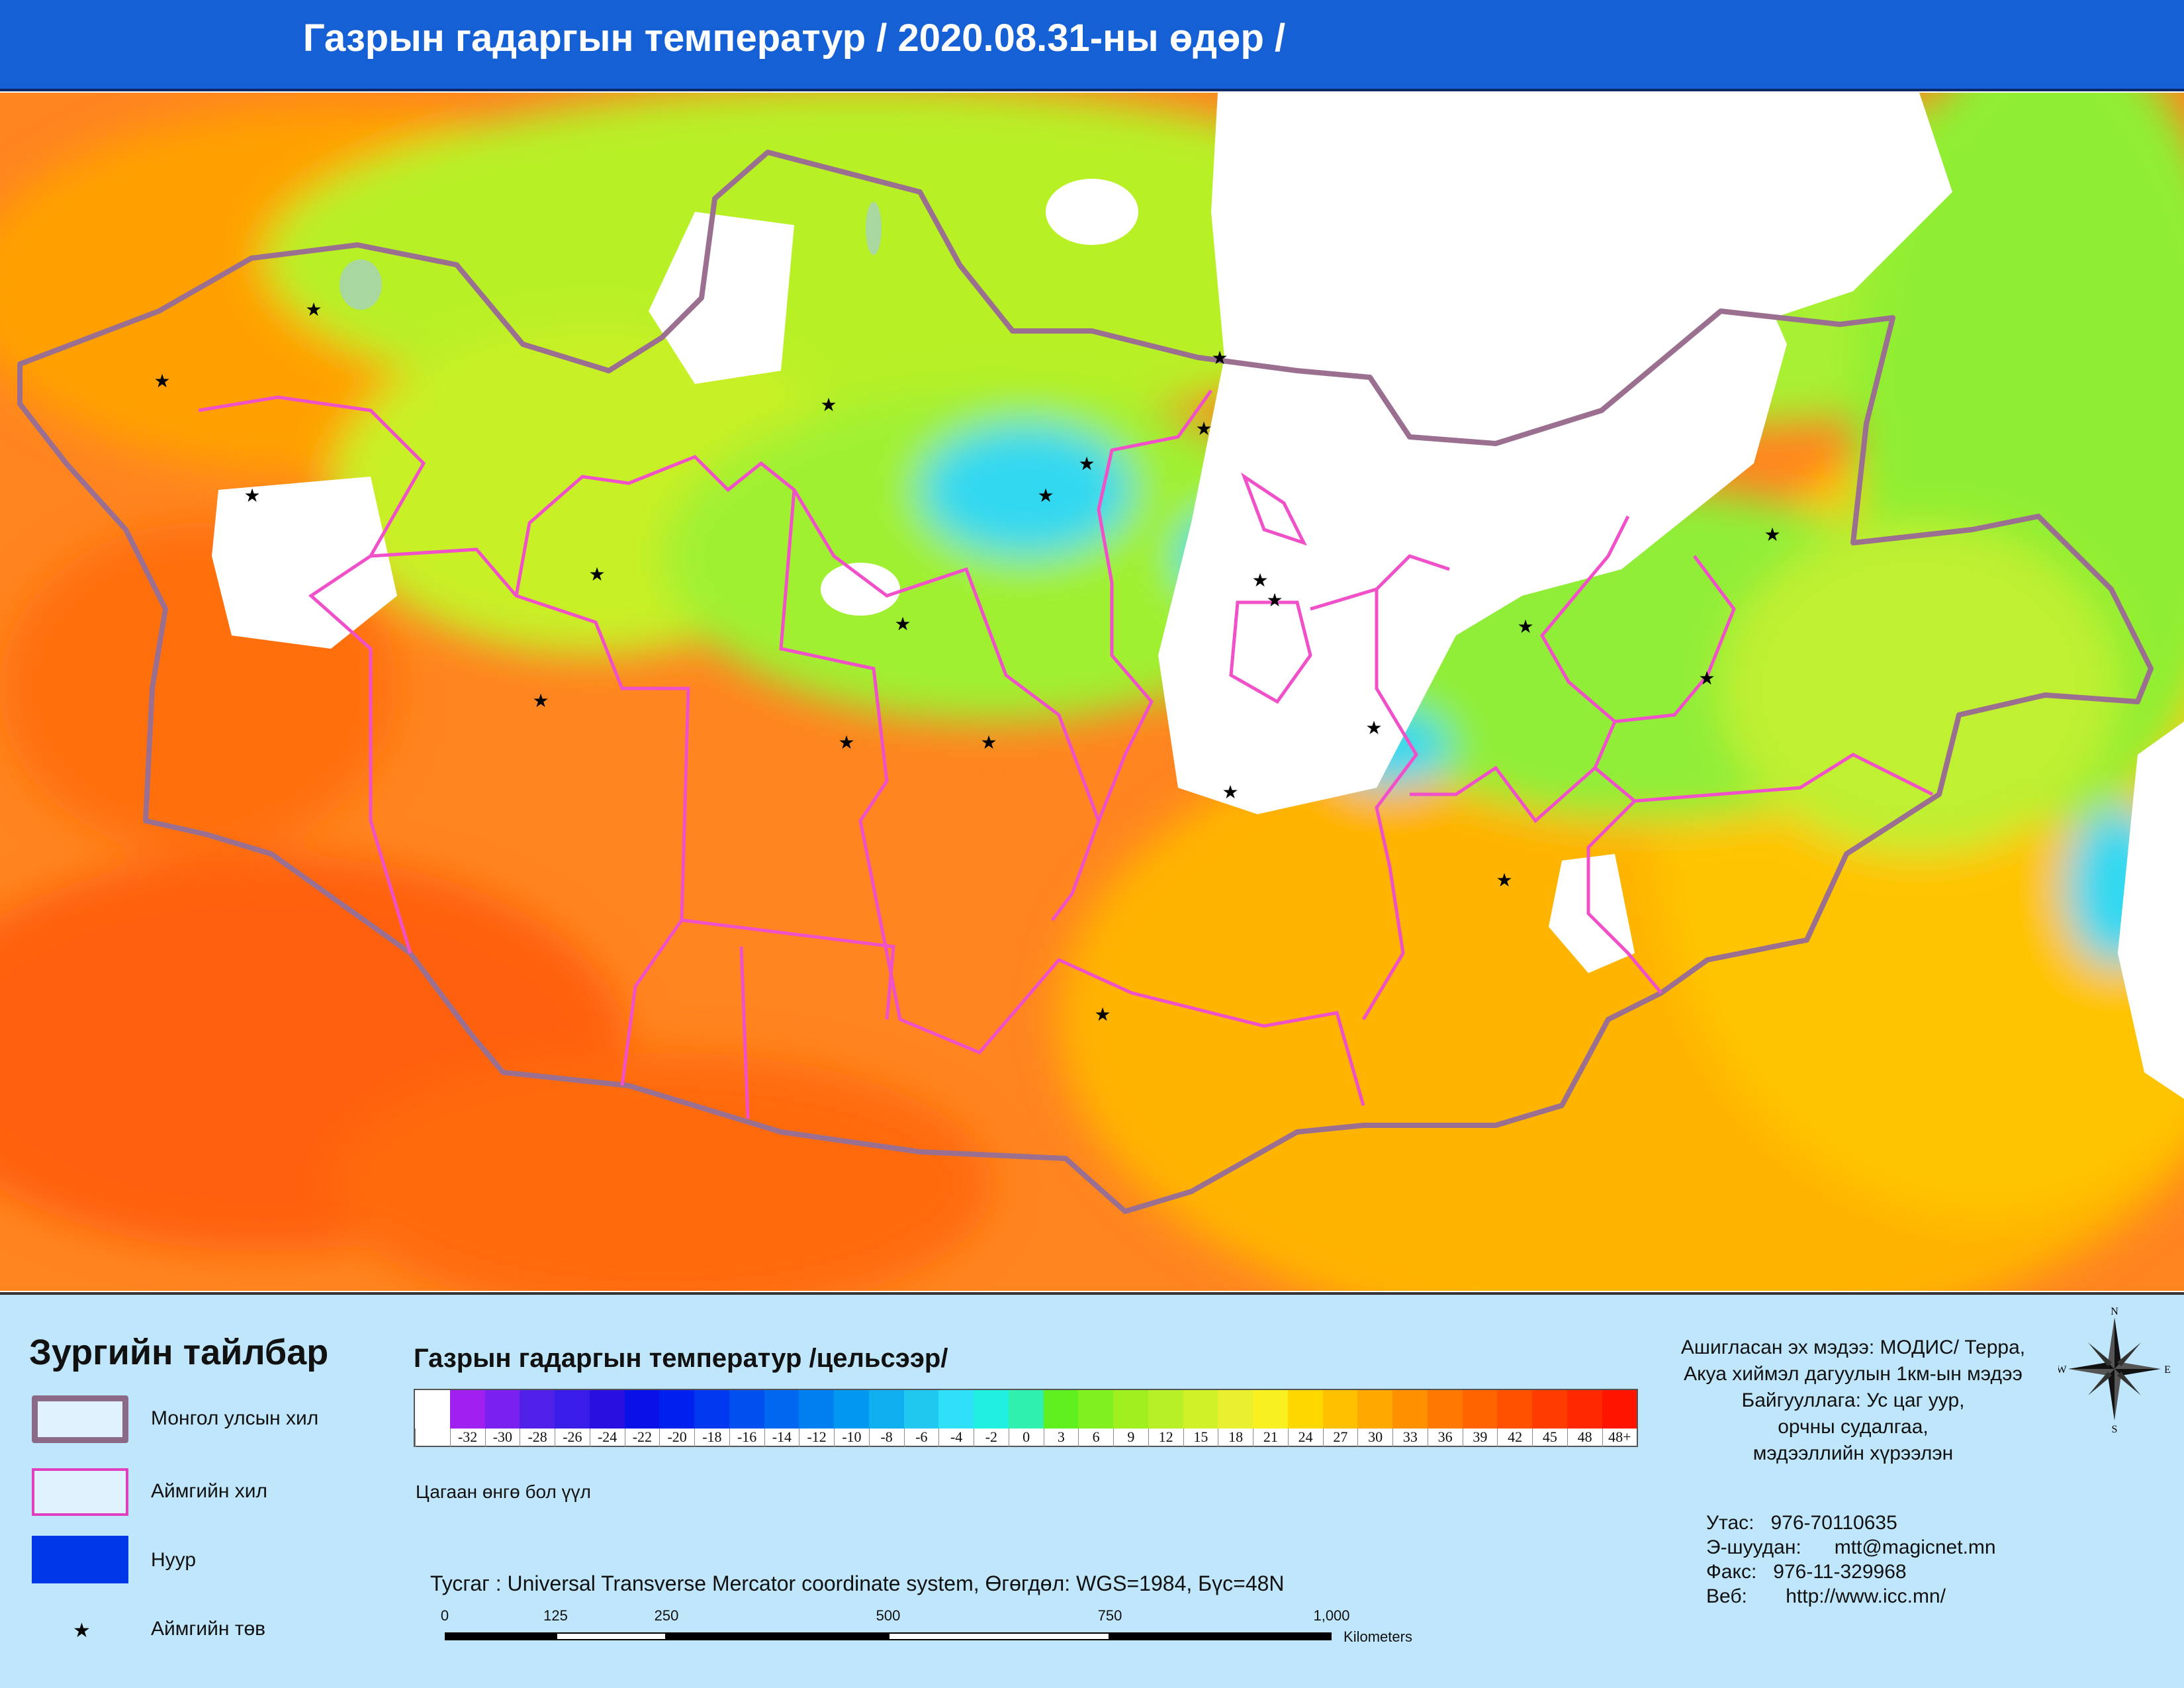 Image resolution: width=2184 pixels, height=1688 pixels. I want to click on colorbar-tick-label: -12, so click(816, 1438).